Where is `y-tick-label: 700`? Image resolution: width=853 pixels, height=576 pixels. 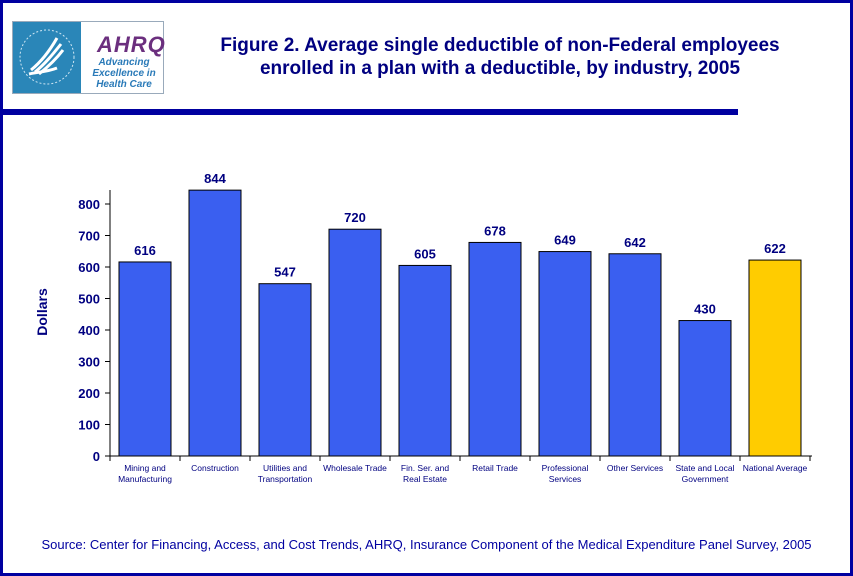 y-tick-label: 700 is located at coordinates (89, 236).